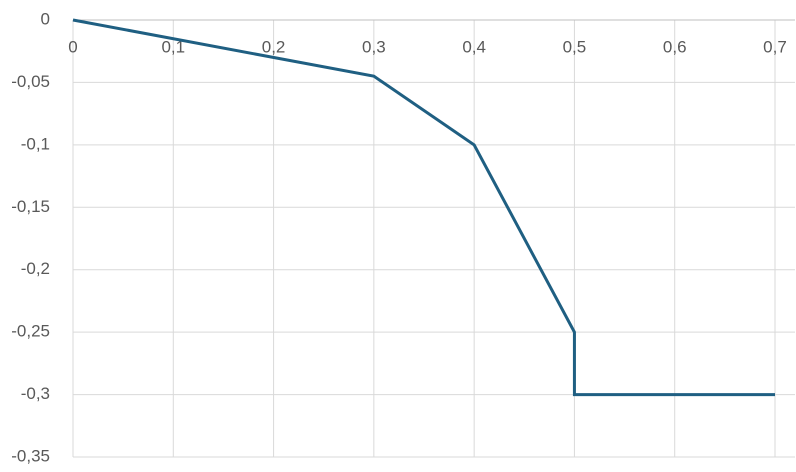 Image resolution: width=796 pixels, height=472 pixels. Describe the element at coordinates (30, 455) in the screenshot. I see `y-tick-label: -0,35` at that location.